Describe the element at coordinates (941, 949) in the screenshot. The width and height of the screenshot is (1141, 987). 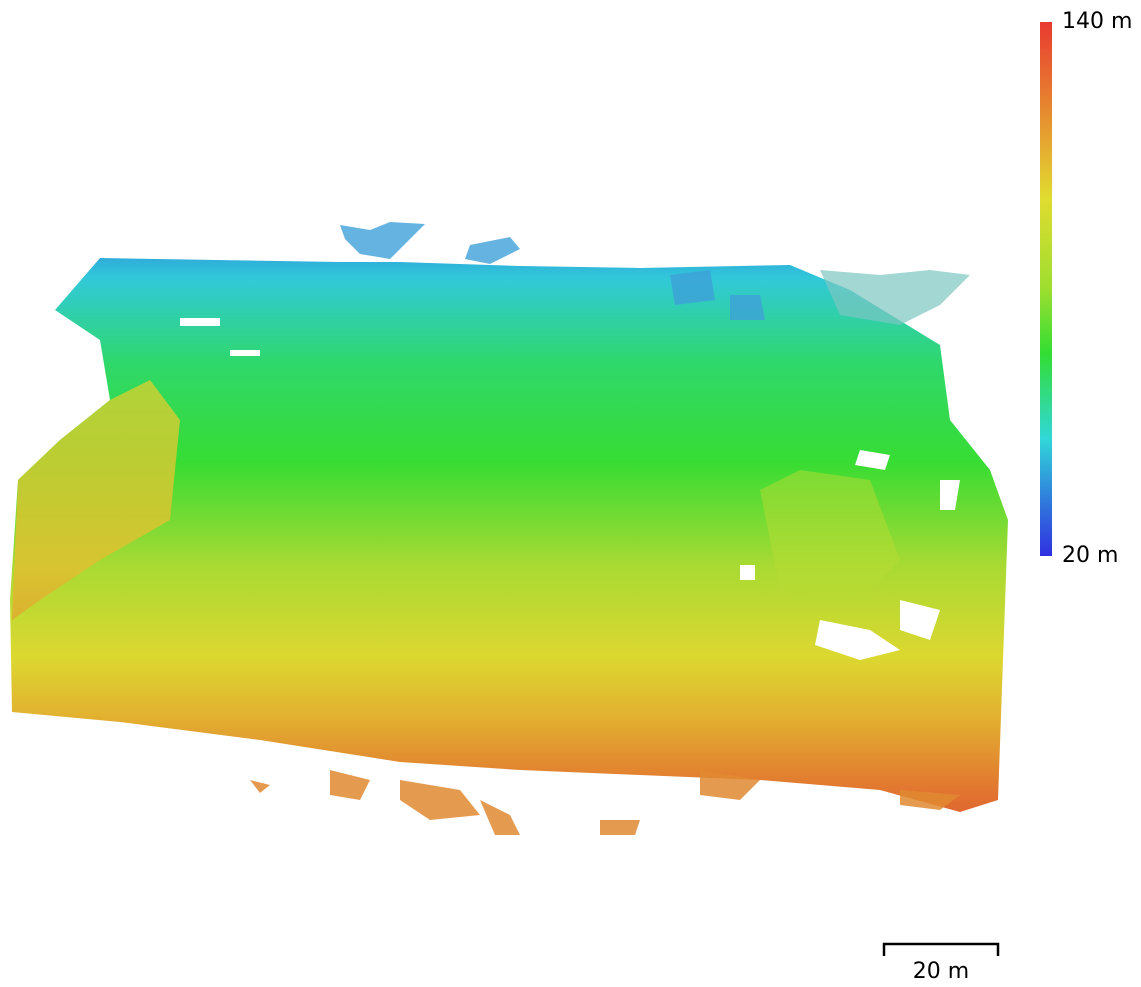
I see `scale-bar-line` at that location.